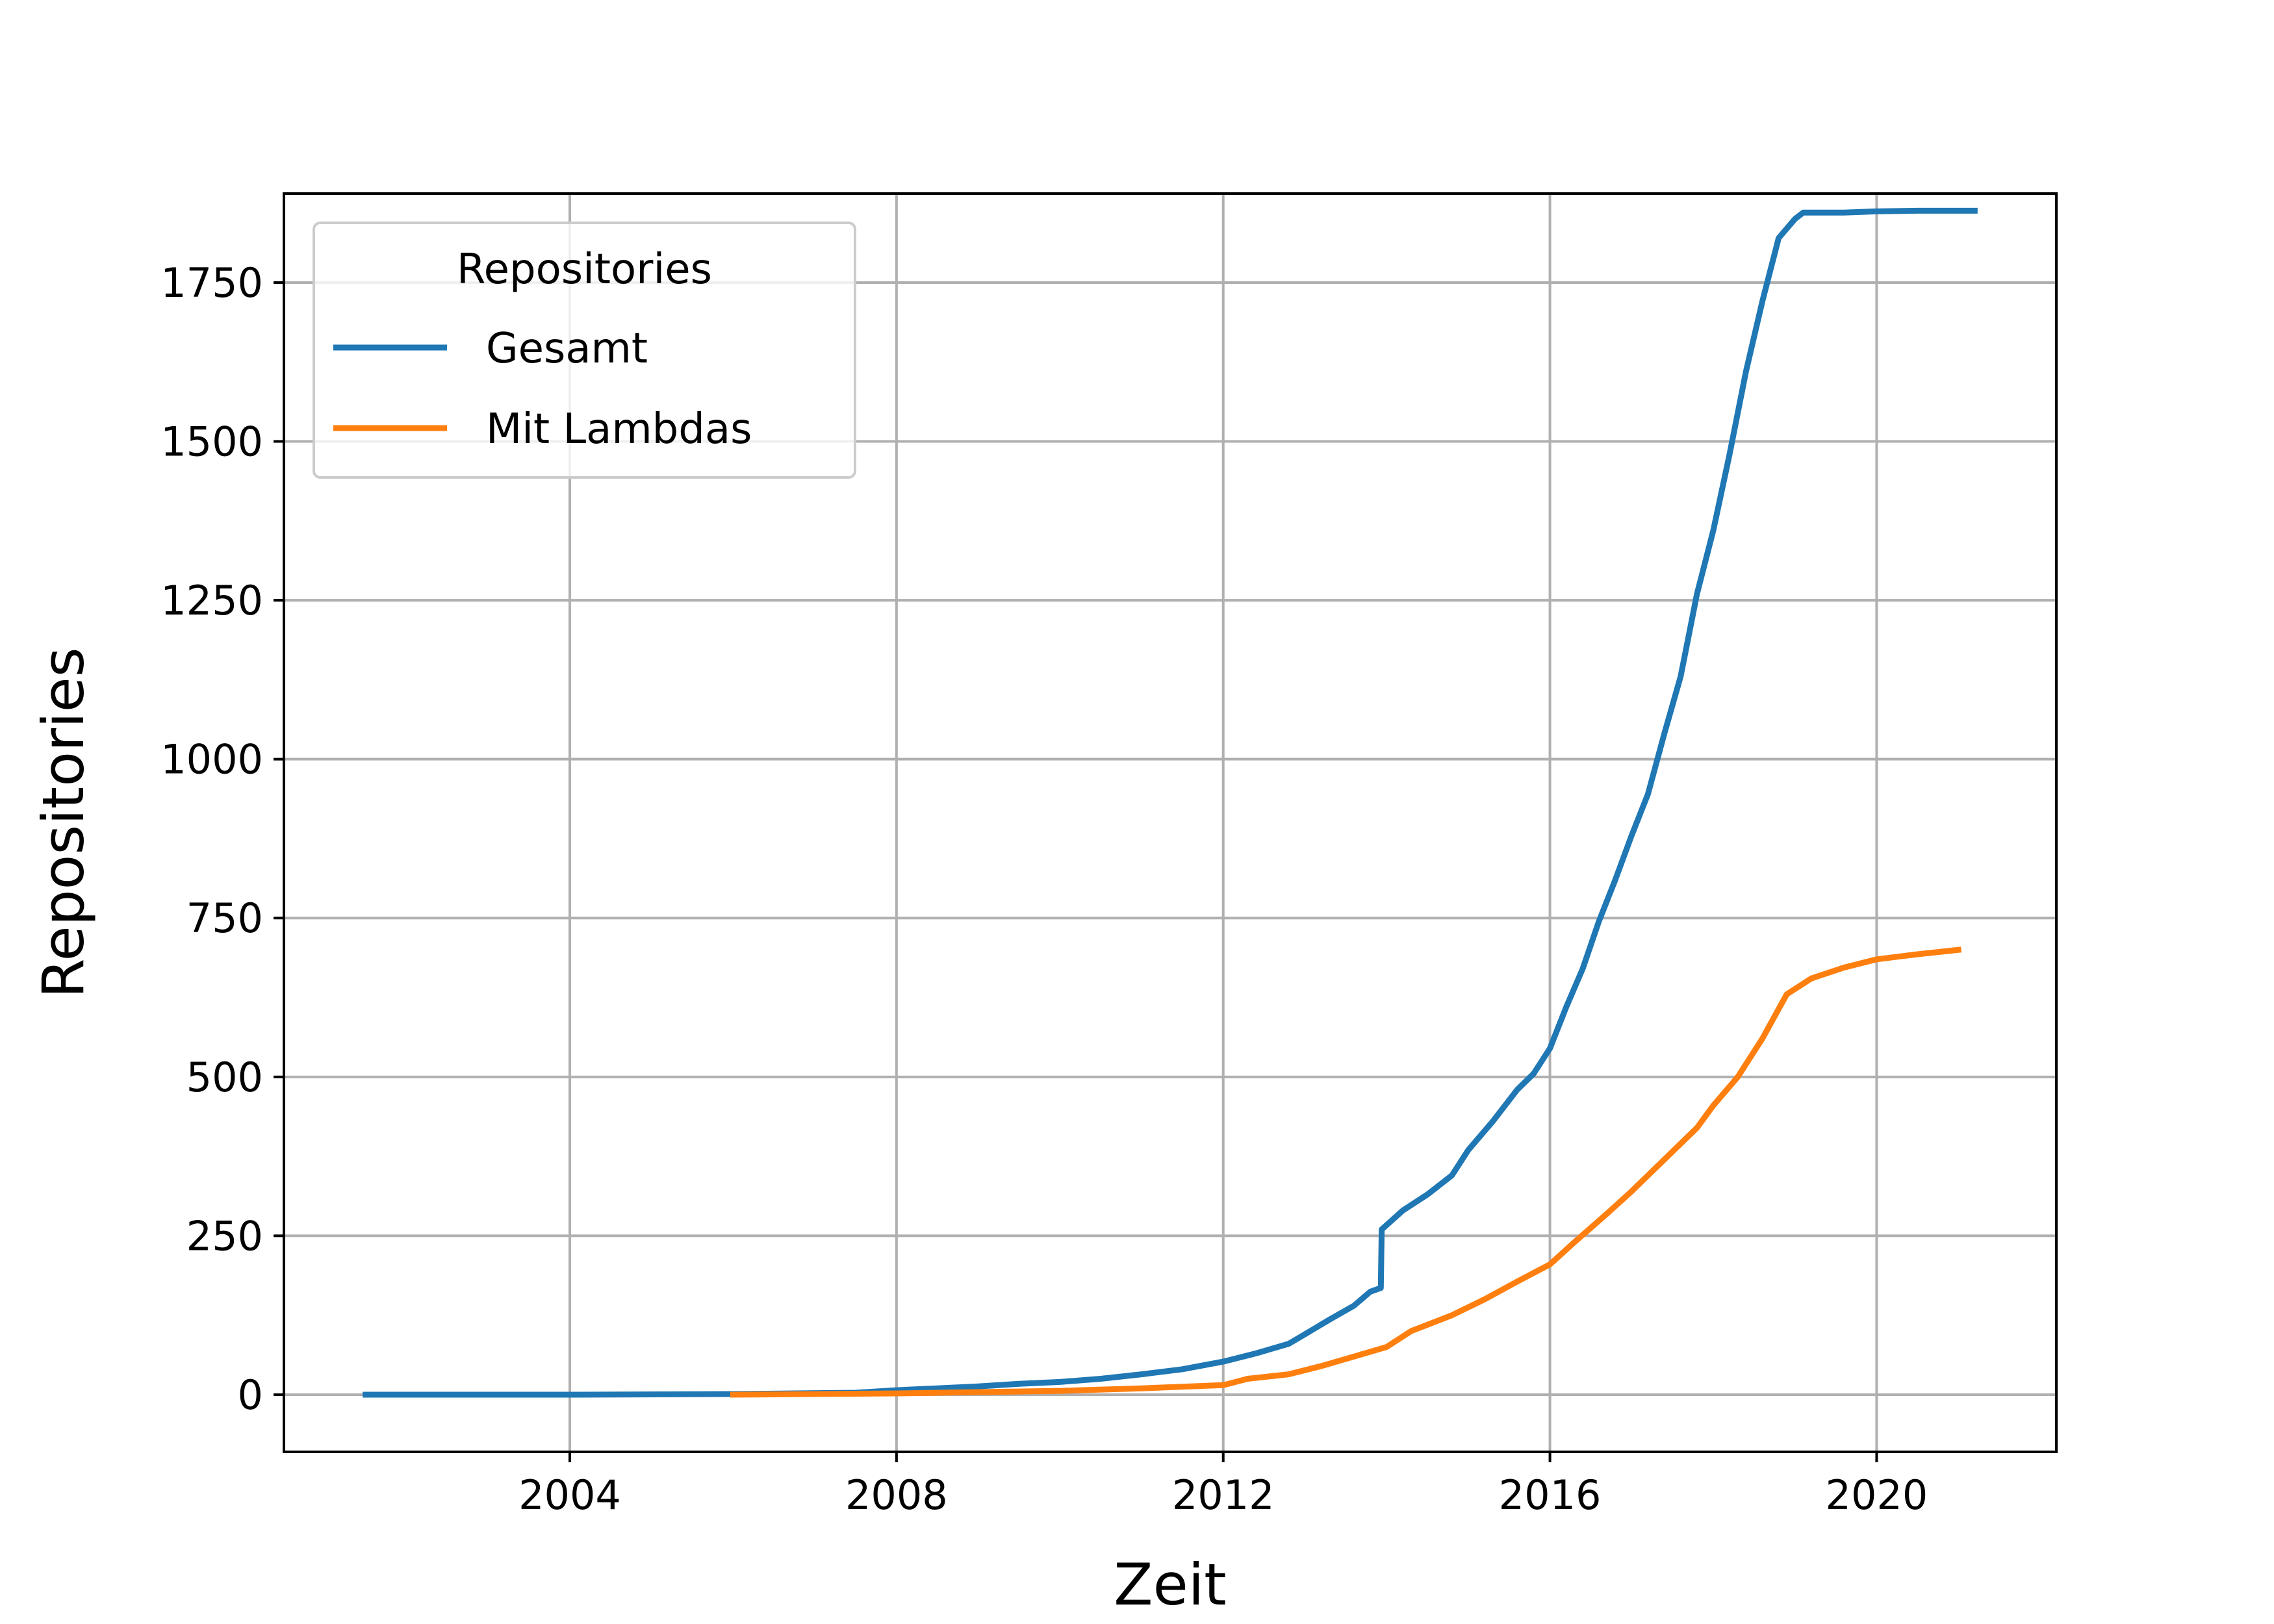 This screenshot has height=1624, width=2274. I want to click on x-tick-label: 2008, so click(896, 1495).